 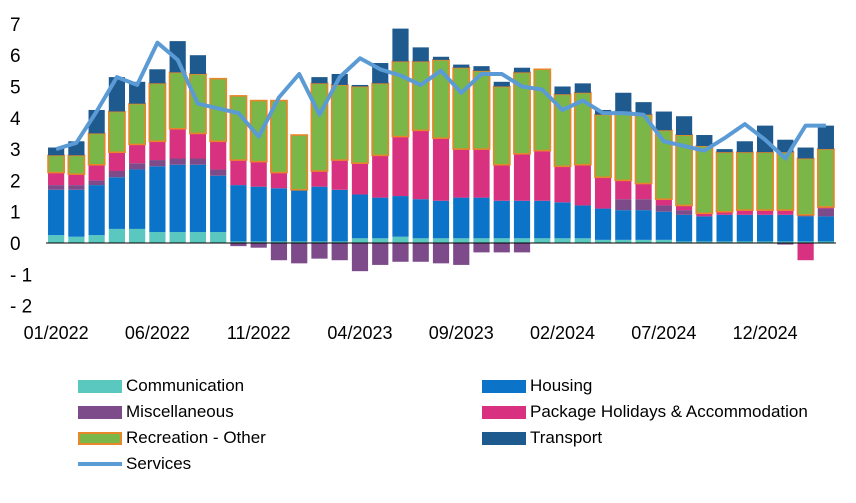 What do you see at coordinates (537, 386) in the screenshot?
I see `legend-item-housing: Housing` at bounding box center [537, 386].